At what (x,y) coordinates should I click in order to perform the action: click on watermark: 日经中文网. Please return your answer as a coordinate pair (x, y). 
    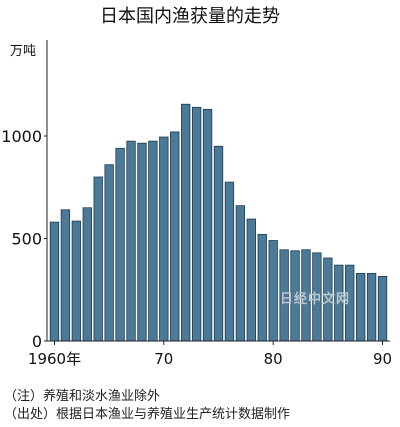
    Looking at the image, I should click on (315, 299).